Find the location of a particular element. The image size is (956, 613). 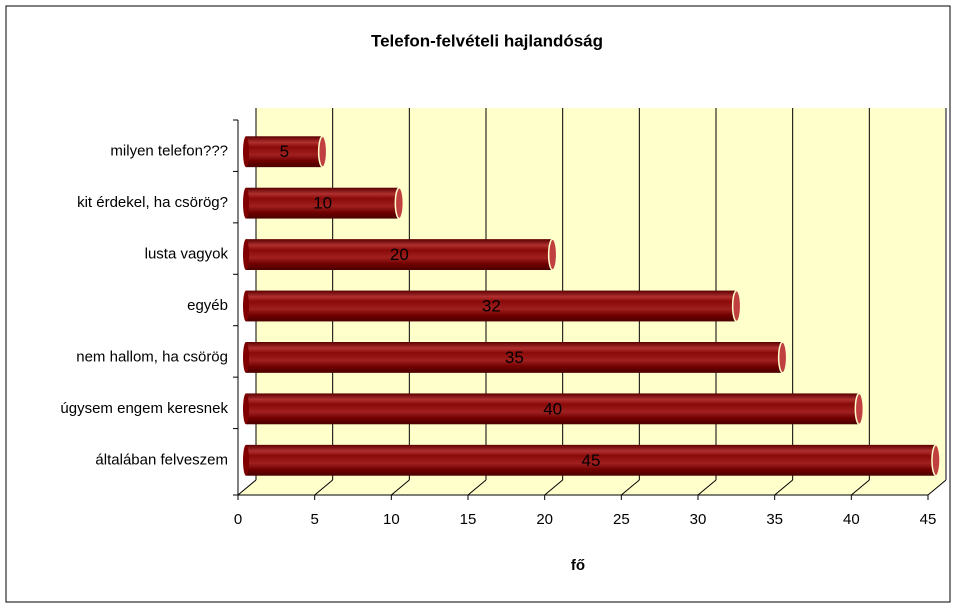

x-tick-label: 35 is located at coordinates (774, 519).